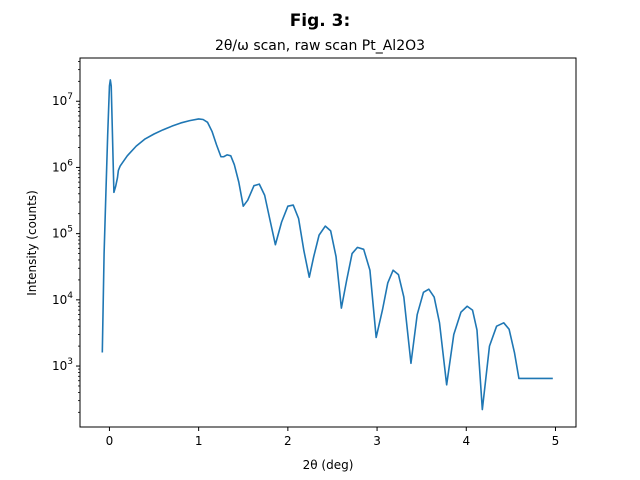  What do you see at coordinates (466, 441) in the screenshot?
I see `x-tick-label: 4` at bounding box center [466, 441].